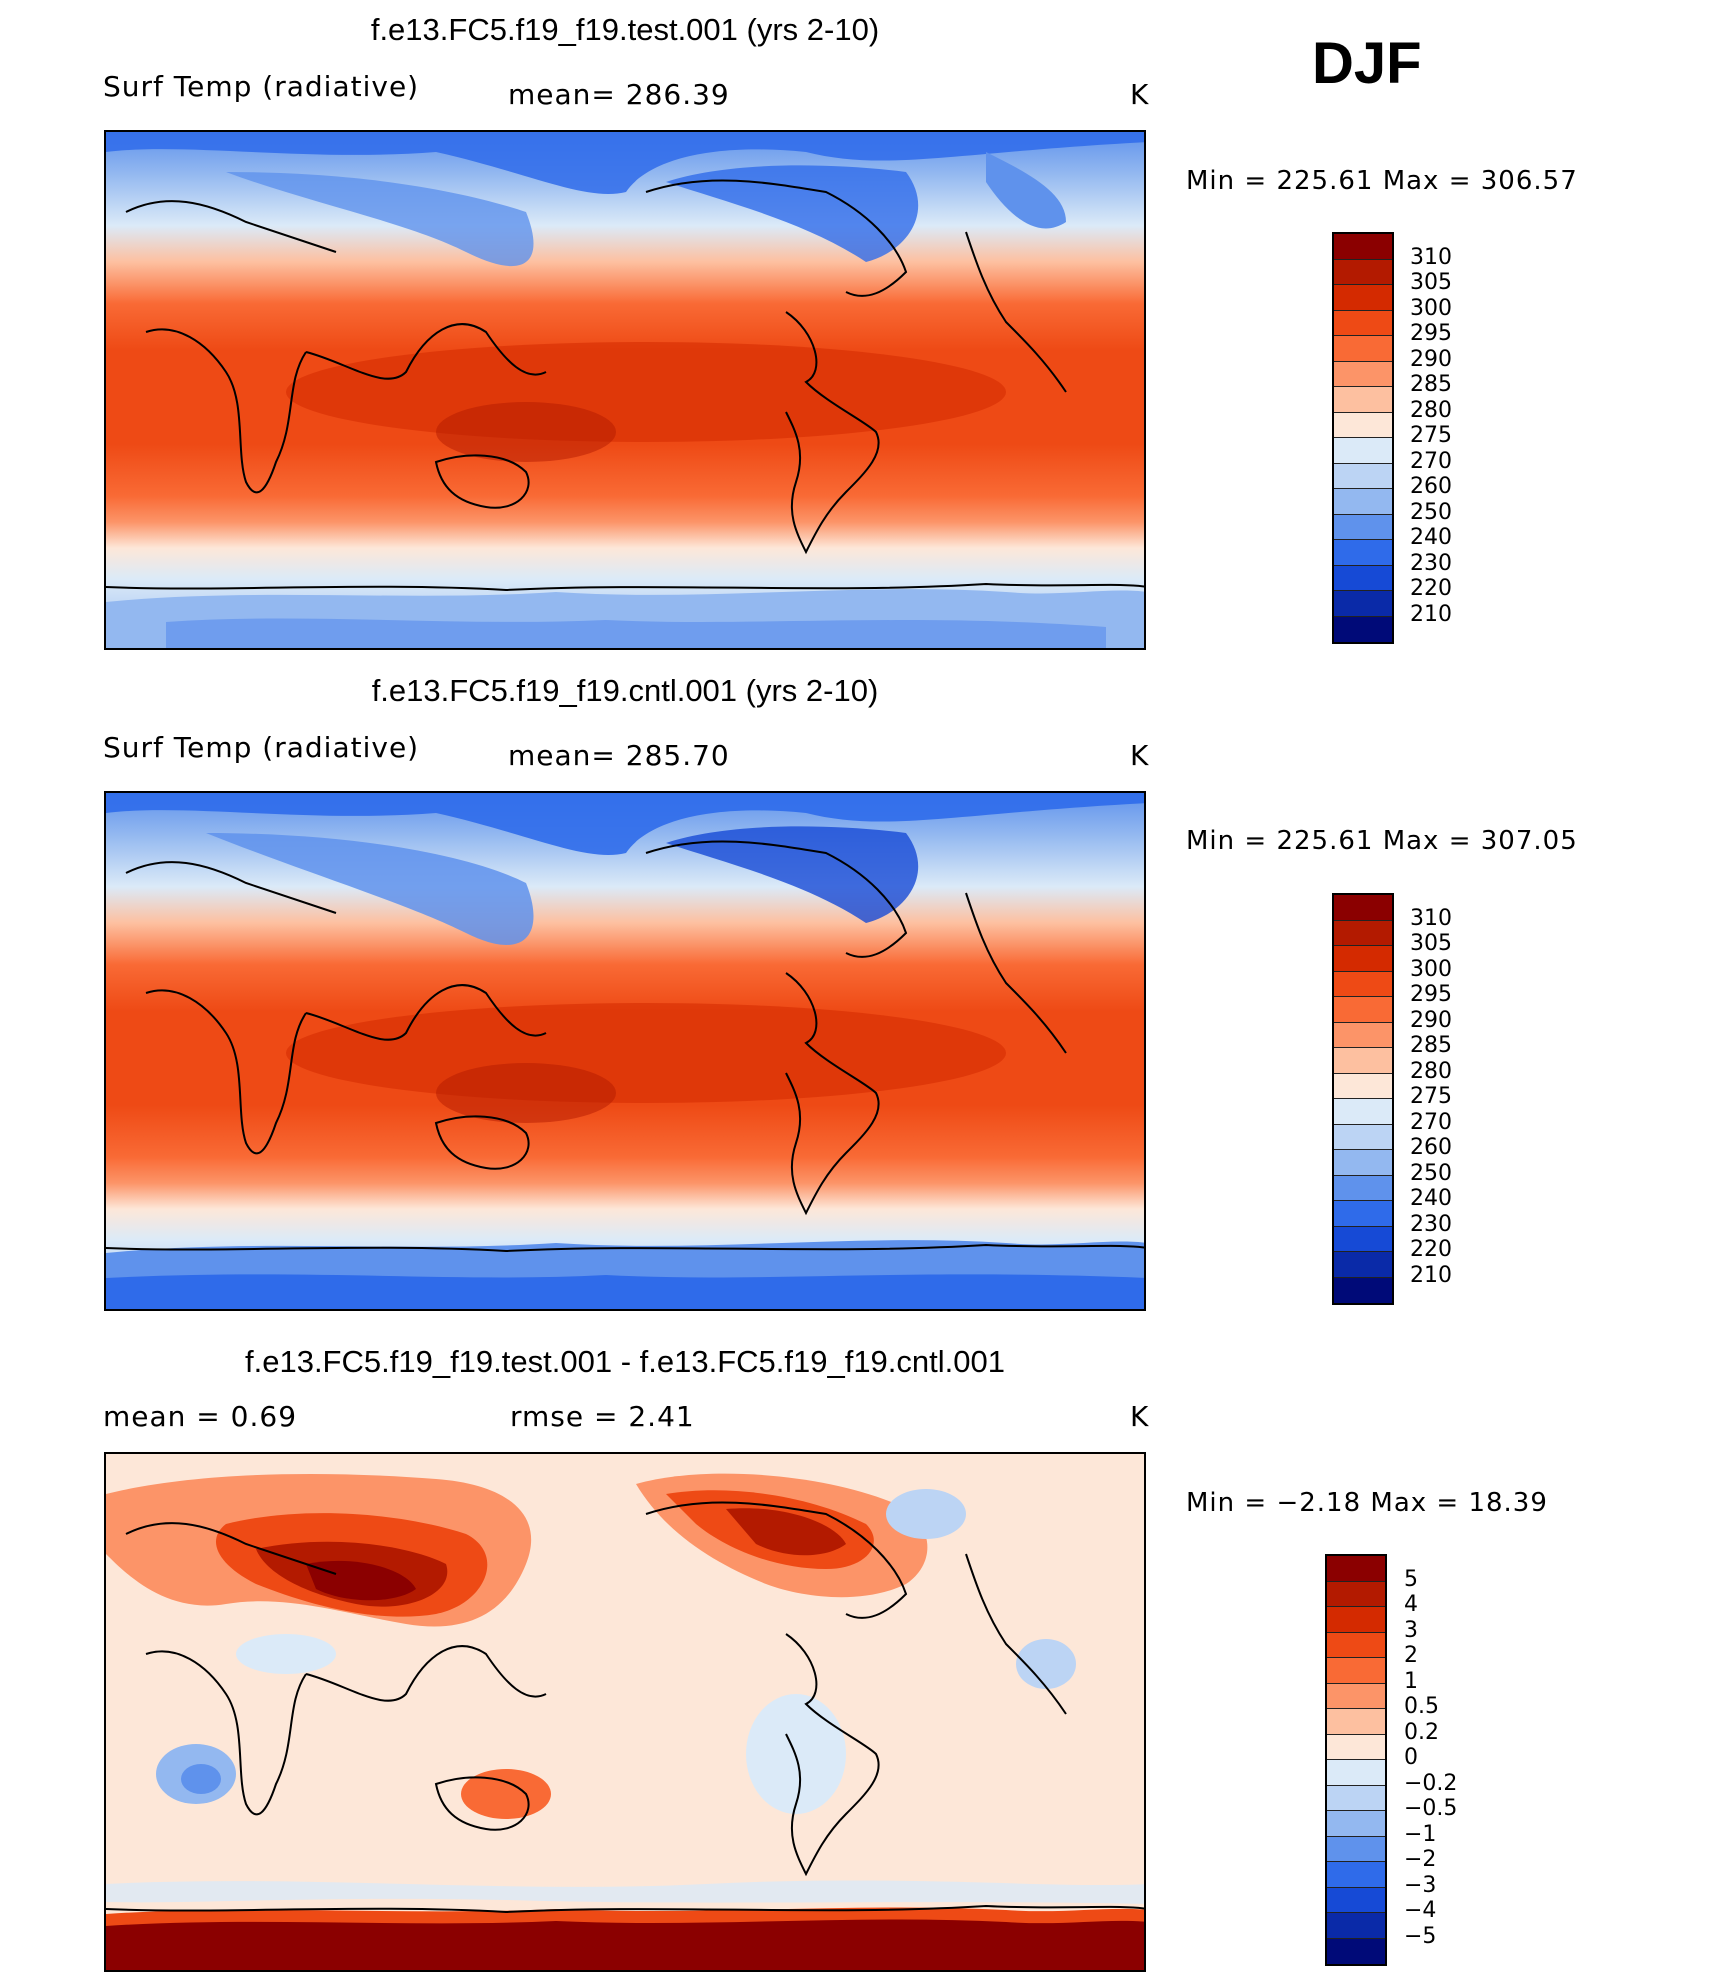 This screenshot has height=1979, width=1710. Describe the element at coordinates (1411, 1579) in the screenshot. I see `colorbar-tick-label: 5` at that location.